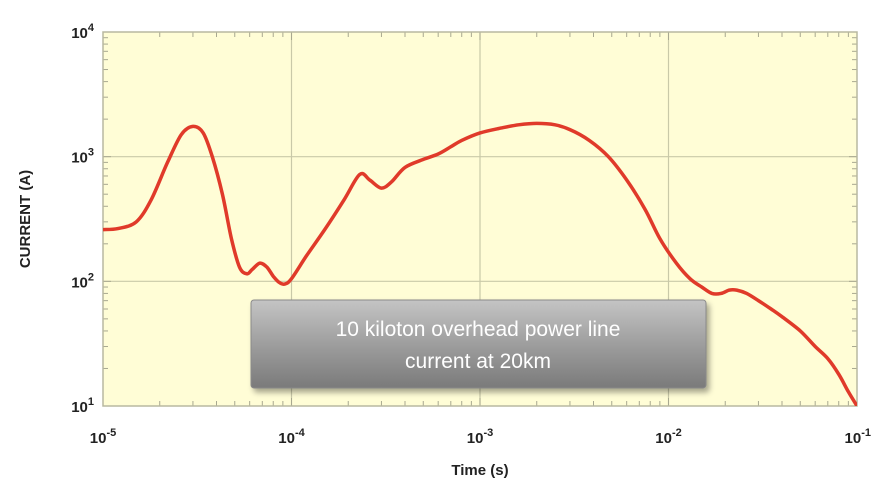  I want to click on y-tick-label: 10¹, so click(82, 406).